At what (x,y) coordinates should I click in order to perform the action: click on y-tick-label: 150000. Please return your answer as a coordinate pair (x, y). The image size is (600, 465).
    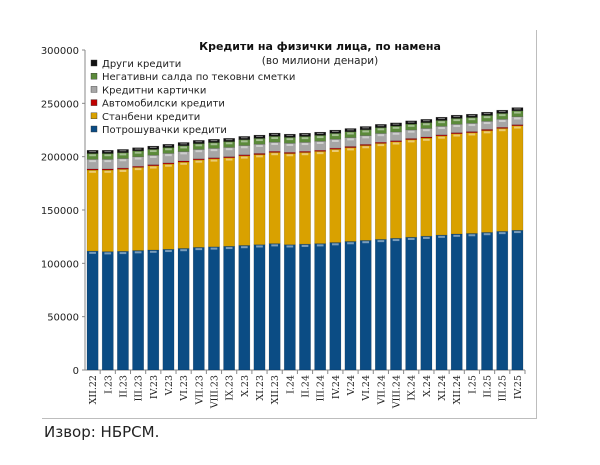
    Looking at the image, I should click on (60, 211).